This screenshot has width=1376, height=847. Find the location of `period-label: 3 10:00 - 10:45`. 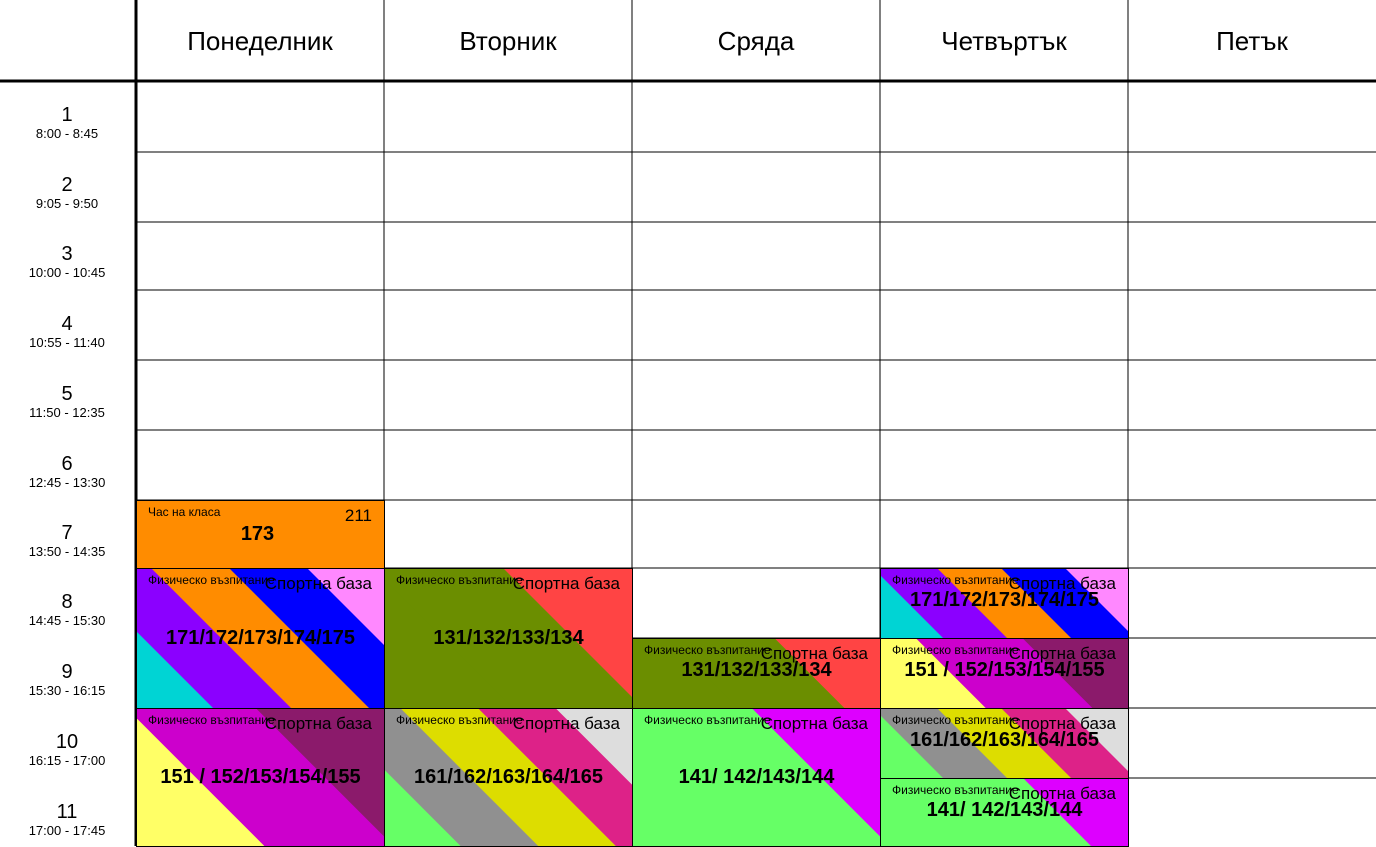

period-label: 3 10:00 - 10:45 is located at coordinates (67, 262).